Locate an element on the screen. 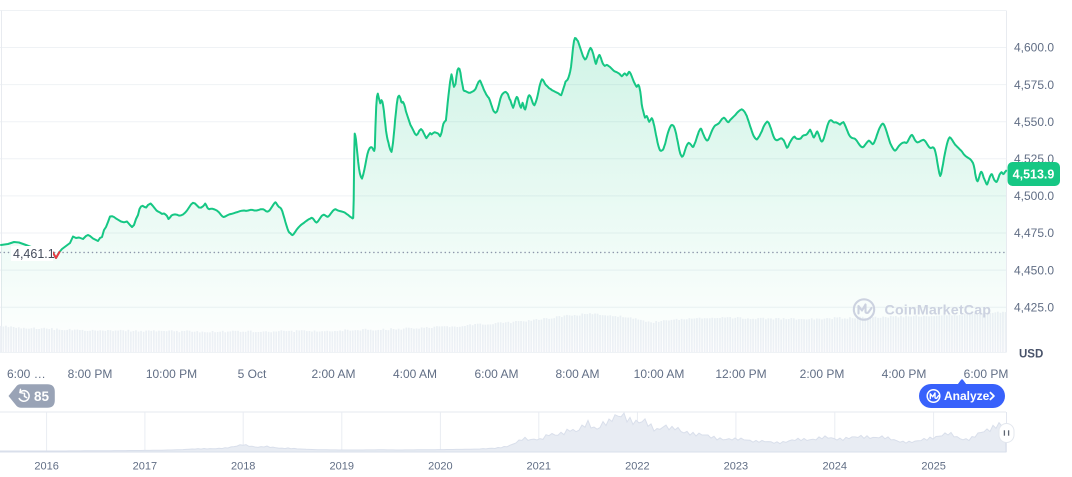  svg-text: 85 is located at coordinates (42, 396).